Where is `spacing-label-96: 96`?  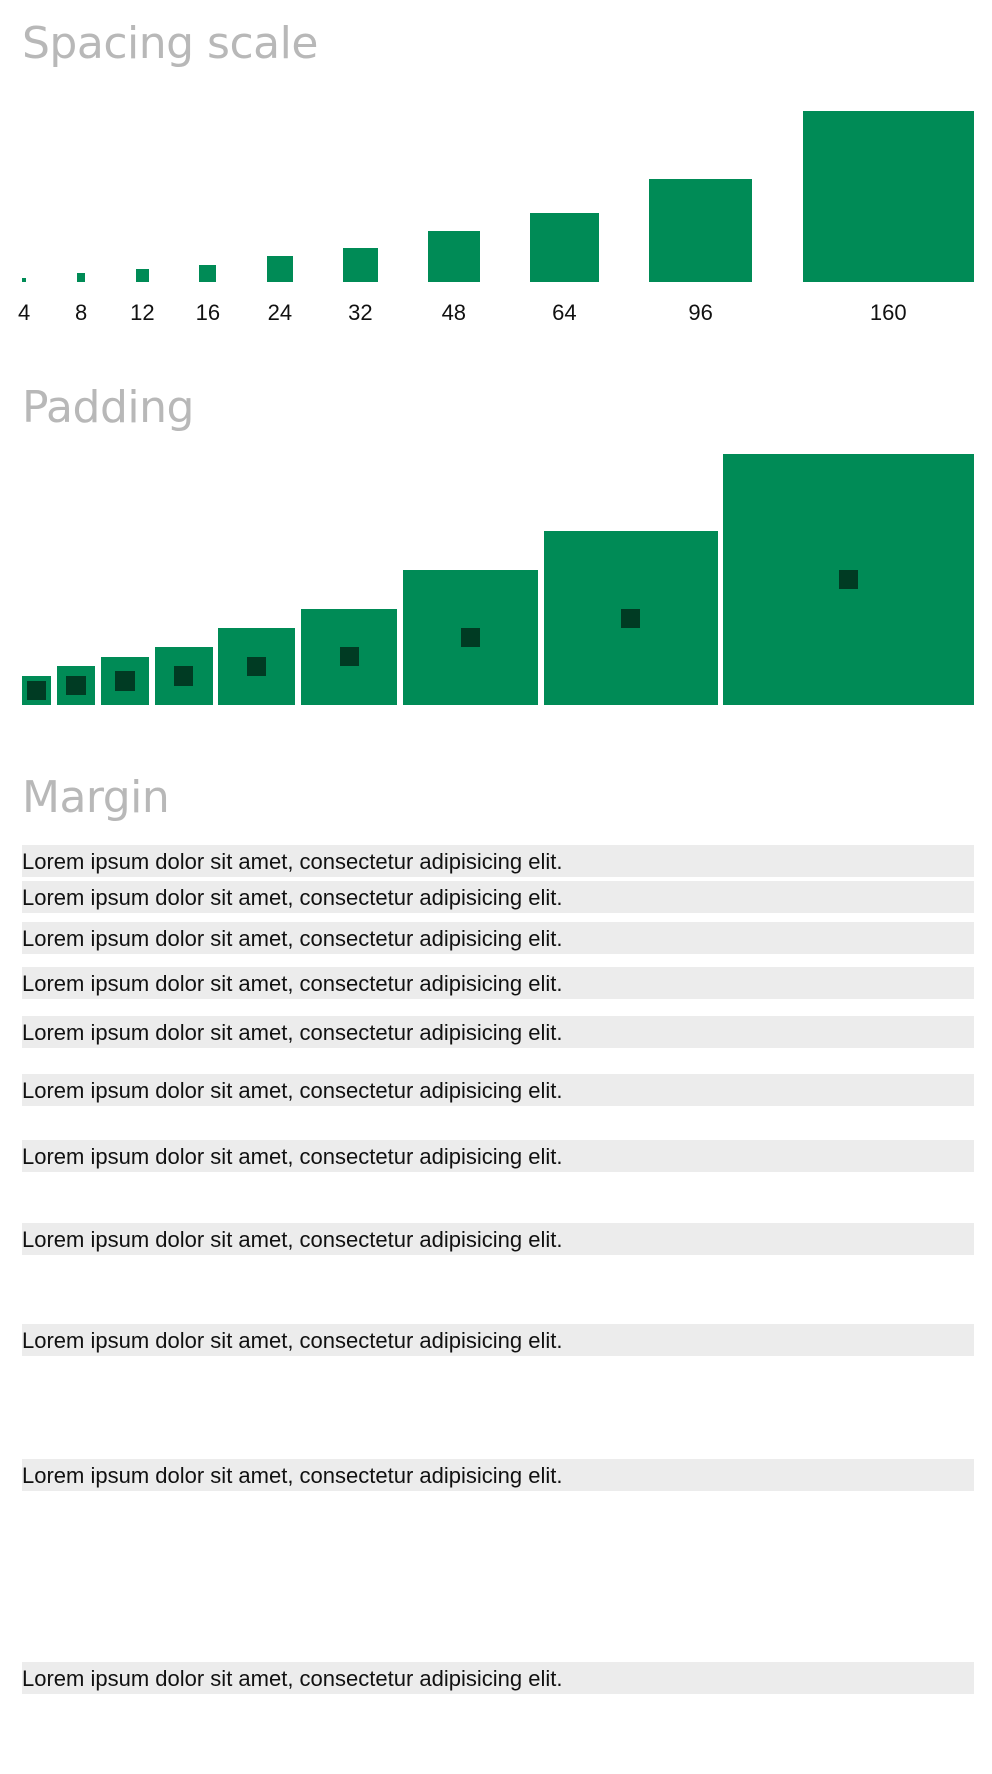 spacing-label-96: 96 is located at coordinates (700, 312).